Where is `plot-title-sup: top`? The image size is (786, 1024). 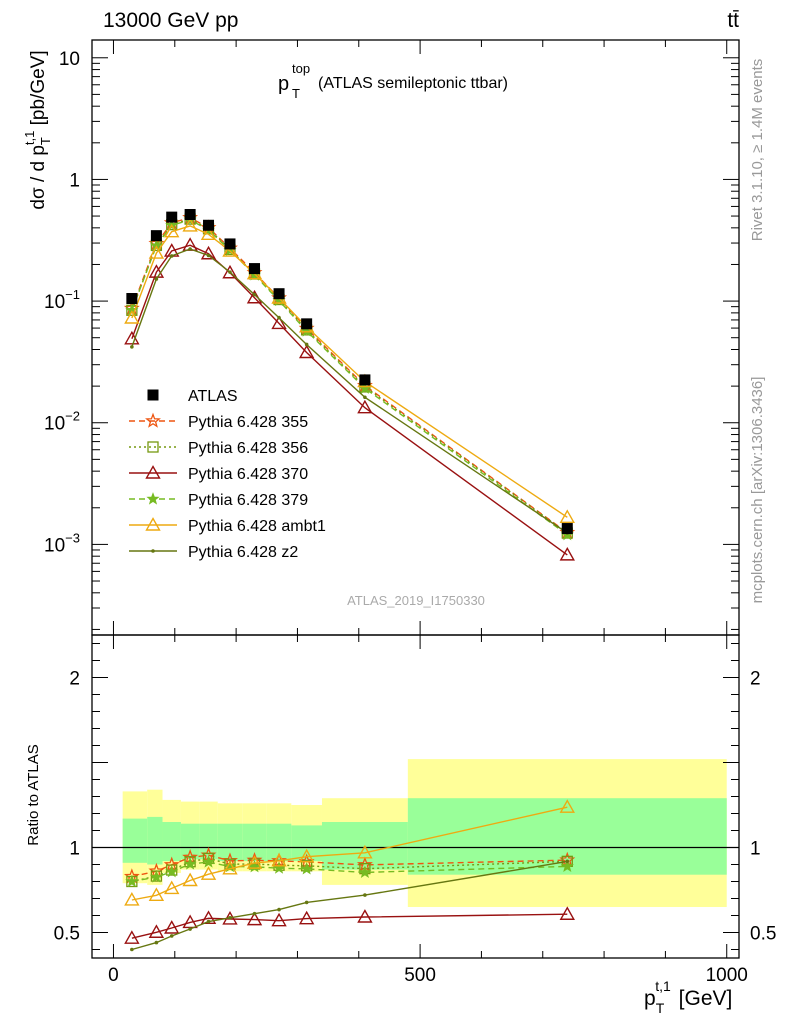 plot-title-sup: top is located at coordinates (301, 68).